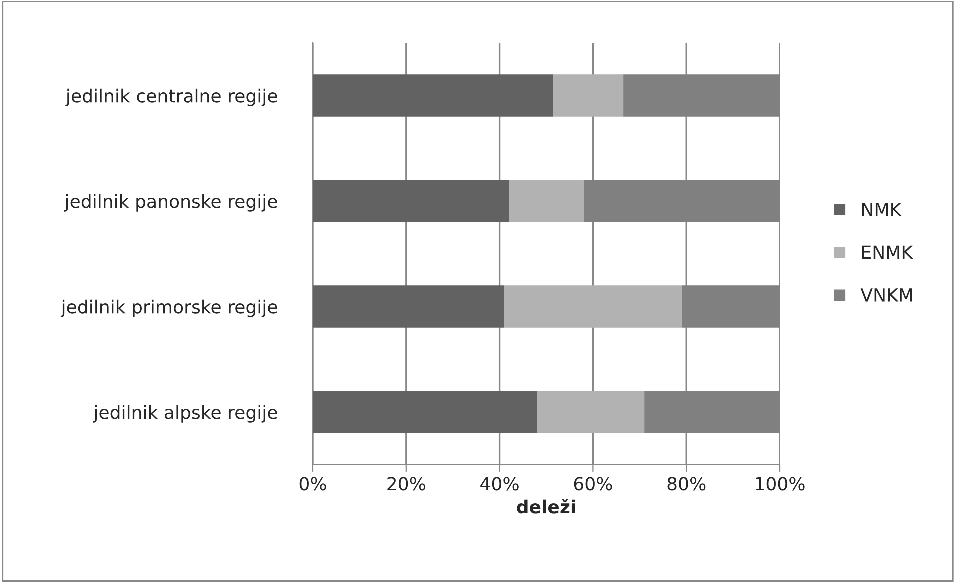  What do you see at coordinates (172, 97) in the screenshot?
I see `y-tick-label: jedilnik centralne regije` at bounding box center [172, 97].